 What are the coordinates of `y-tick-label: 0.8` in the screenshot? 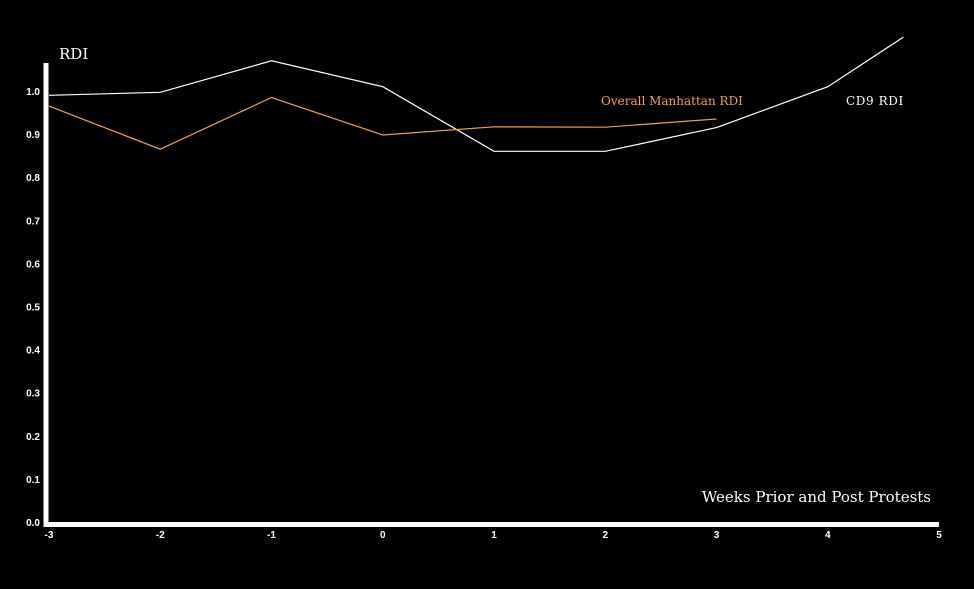 It's located at (33, 178).